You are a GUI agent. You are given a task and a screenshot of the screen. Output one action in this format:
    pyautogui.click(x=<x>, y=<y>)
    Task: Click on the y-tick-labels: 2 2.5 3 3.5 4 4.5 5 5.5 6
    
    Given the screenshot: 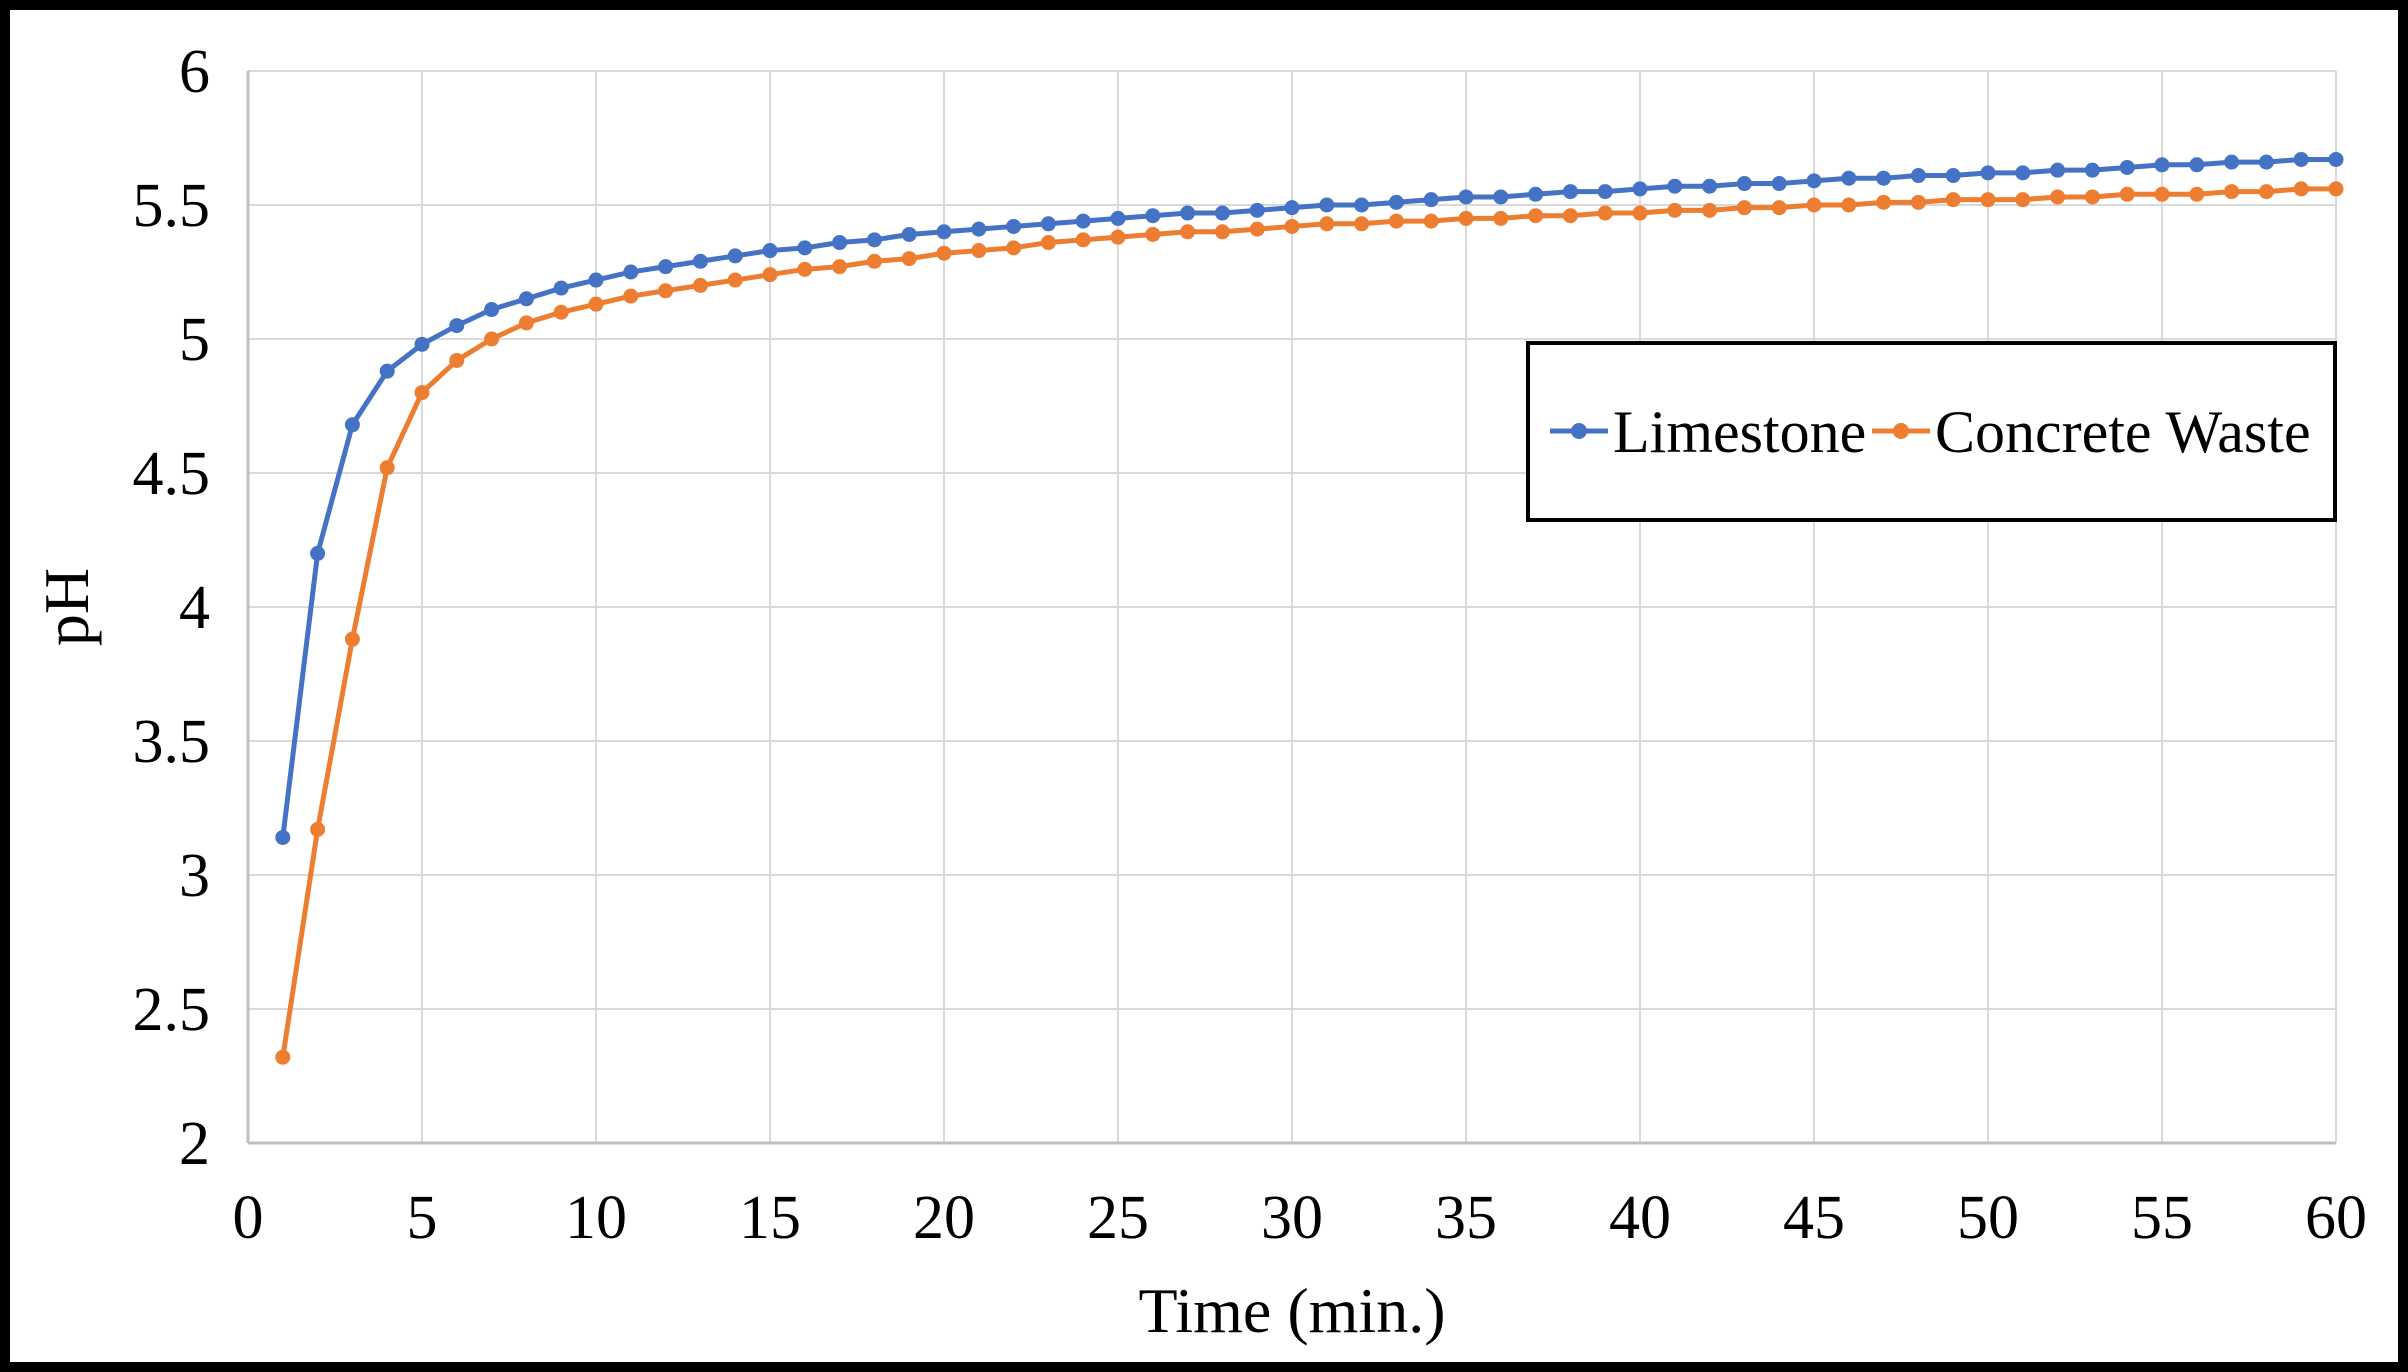 What is the action you would take?
    pyautogui.click(x=172, y=608)
    